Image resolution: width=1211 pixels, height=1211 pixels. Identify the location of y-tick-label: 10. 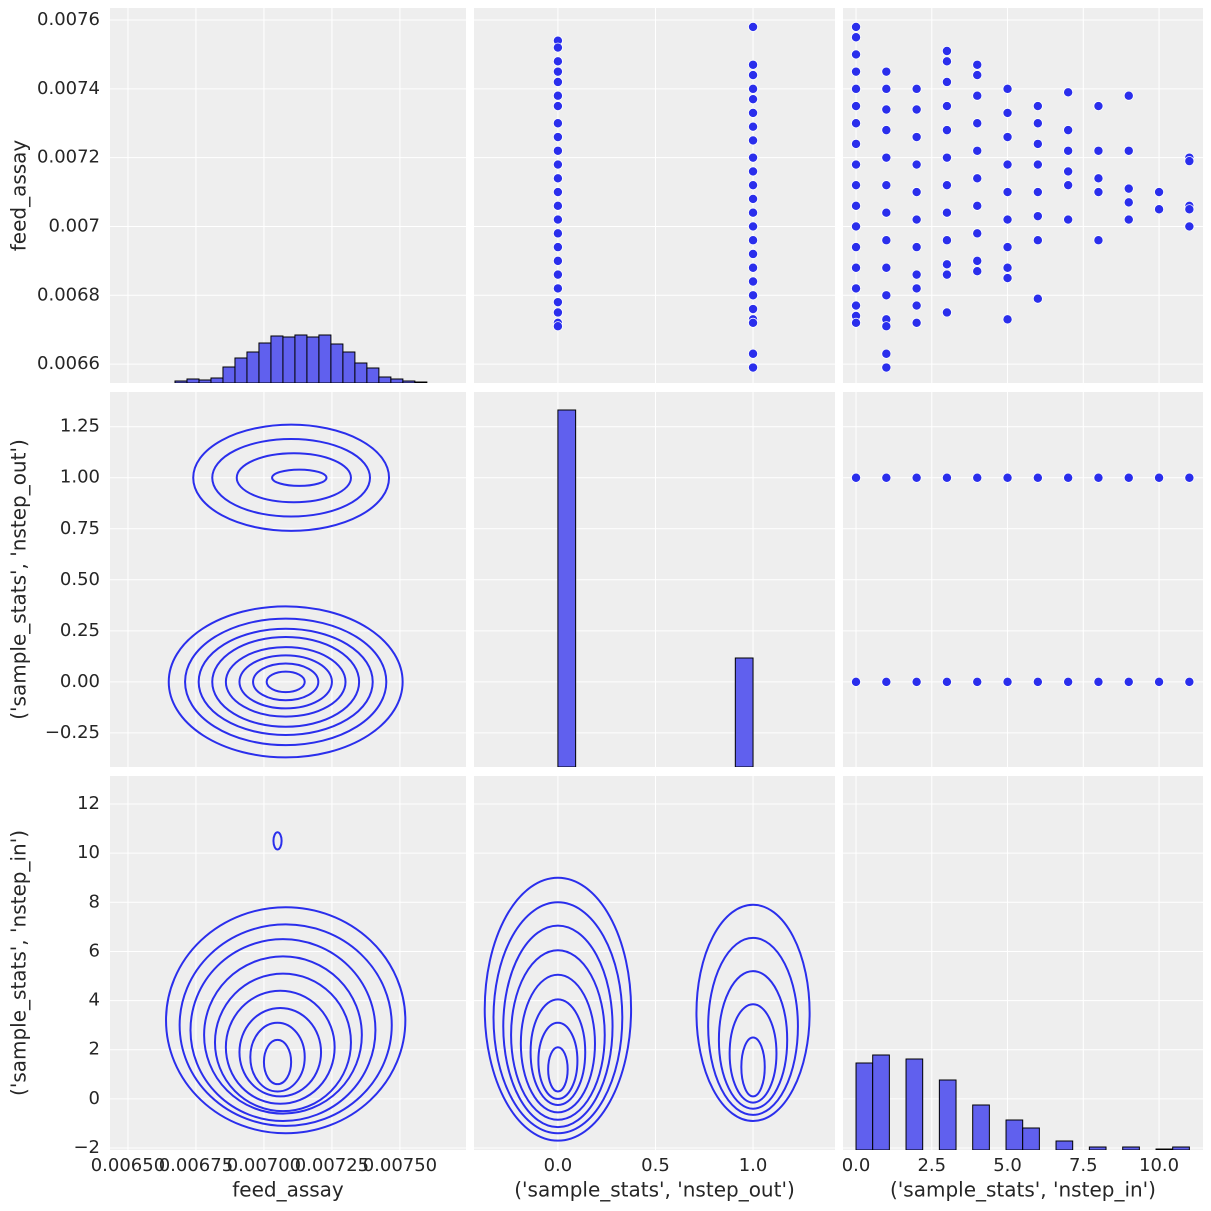
(88, 852).